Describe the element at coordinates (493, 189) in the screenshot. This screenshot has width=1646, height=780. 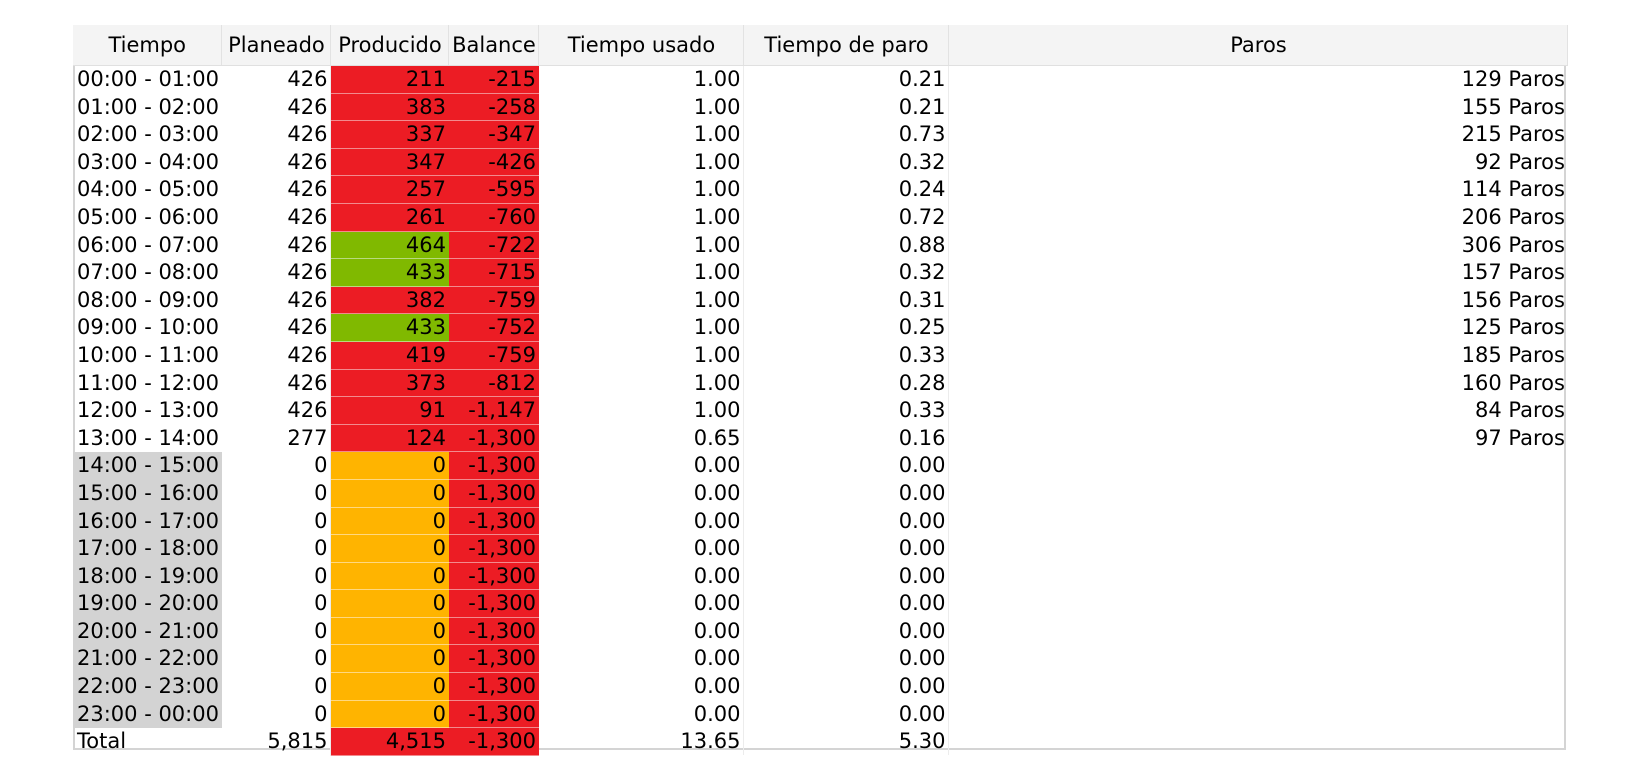
I see `cell-balance: -595` at that location.